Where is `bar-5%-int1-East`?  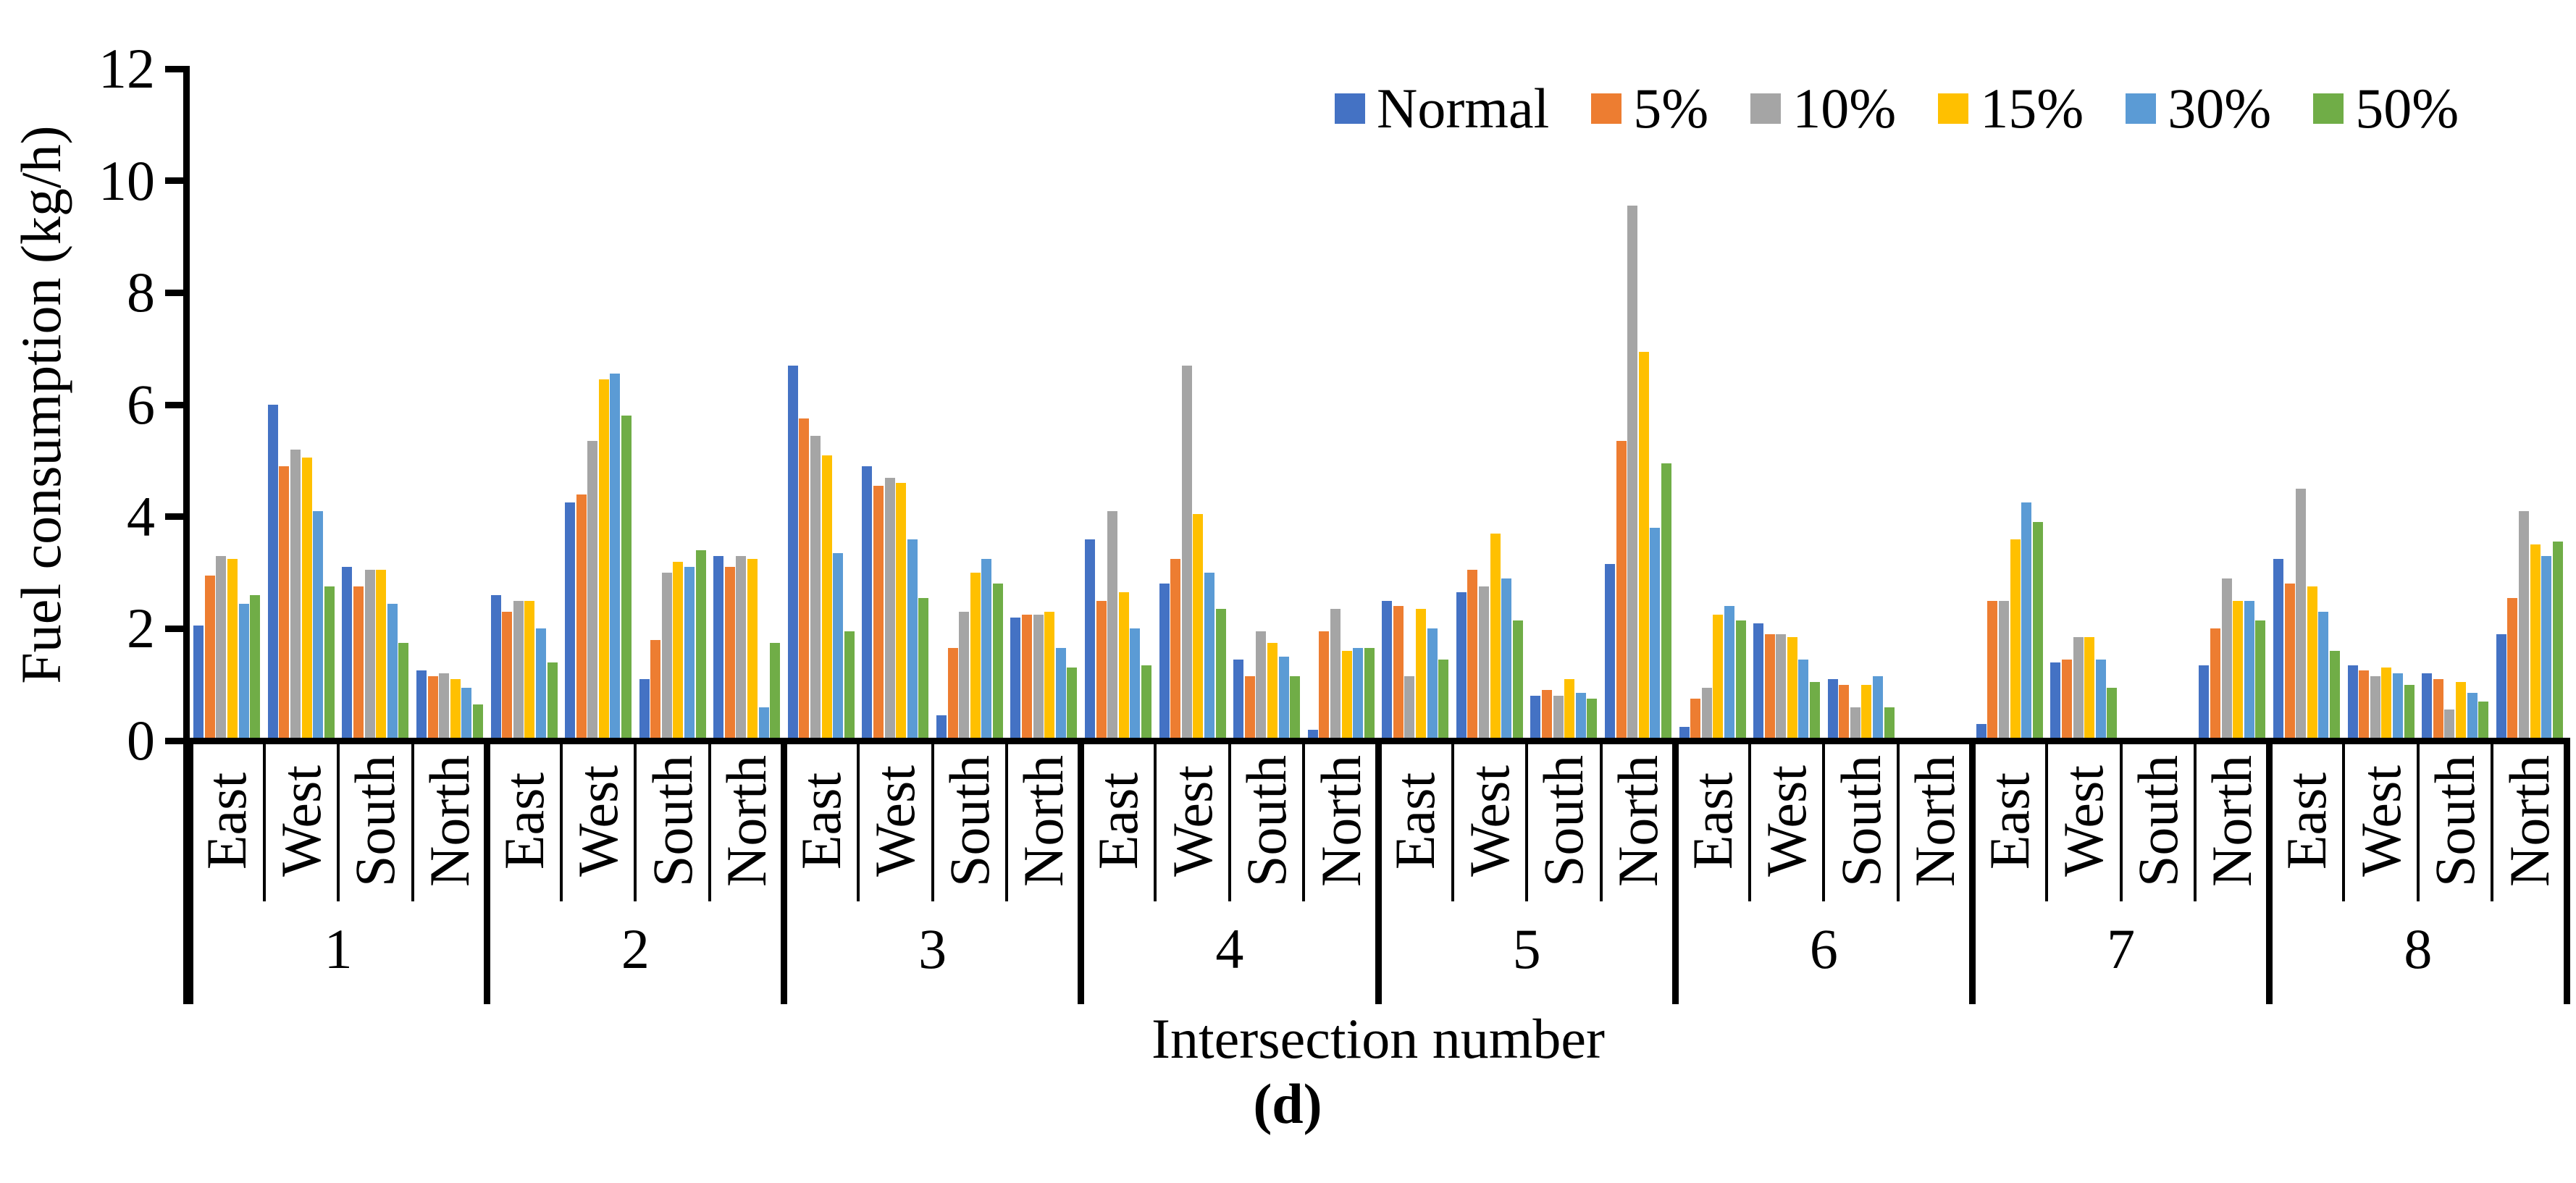
bar-5%-int1-East is located at coordinates (209, 658).